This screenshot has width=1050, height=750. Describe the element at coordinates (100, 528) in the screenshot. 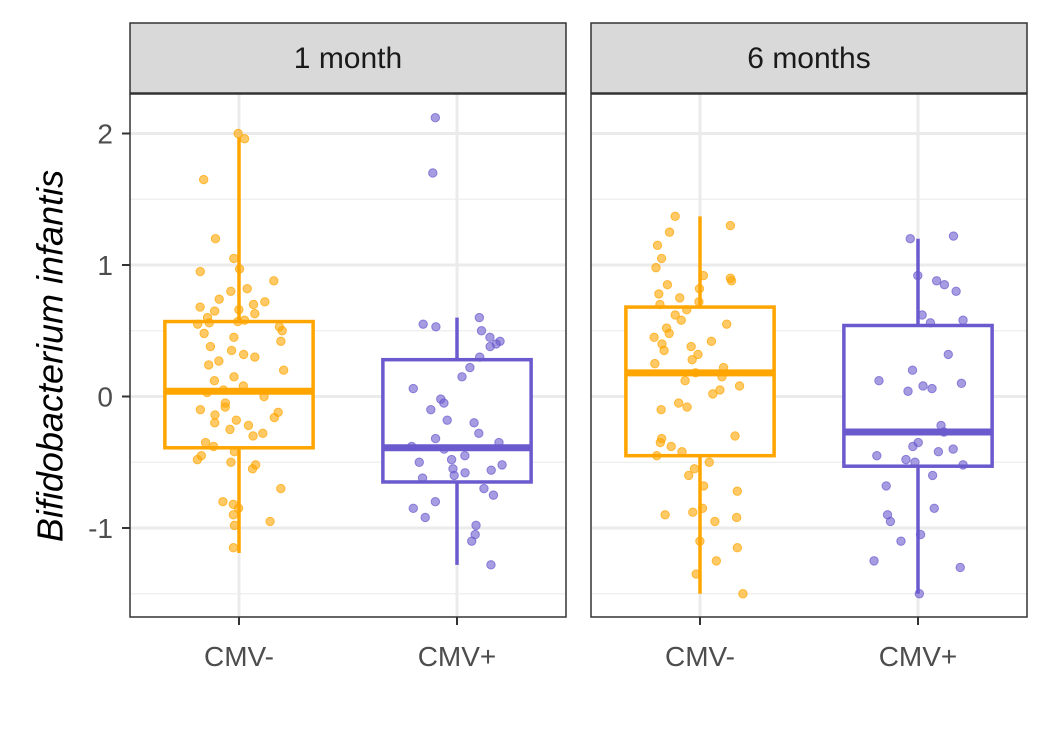

I see `y-tick-label: -1` at that location.